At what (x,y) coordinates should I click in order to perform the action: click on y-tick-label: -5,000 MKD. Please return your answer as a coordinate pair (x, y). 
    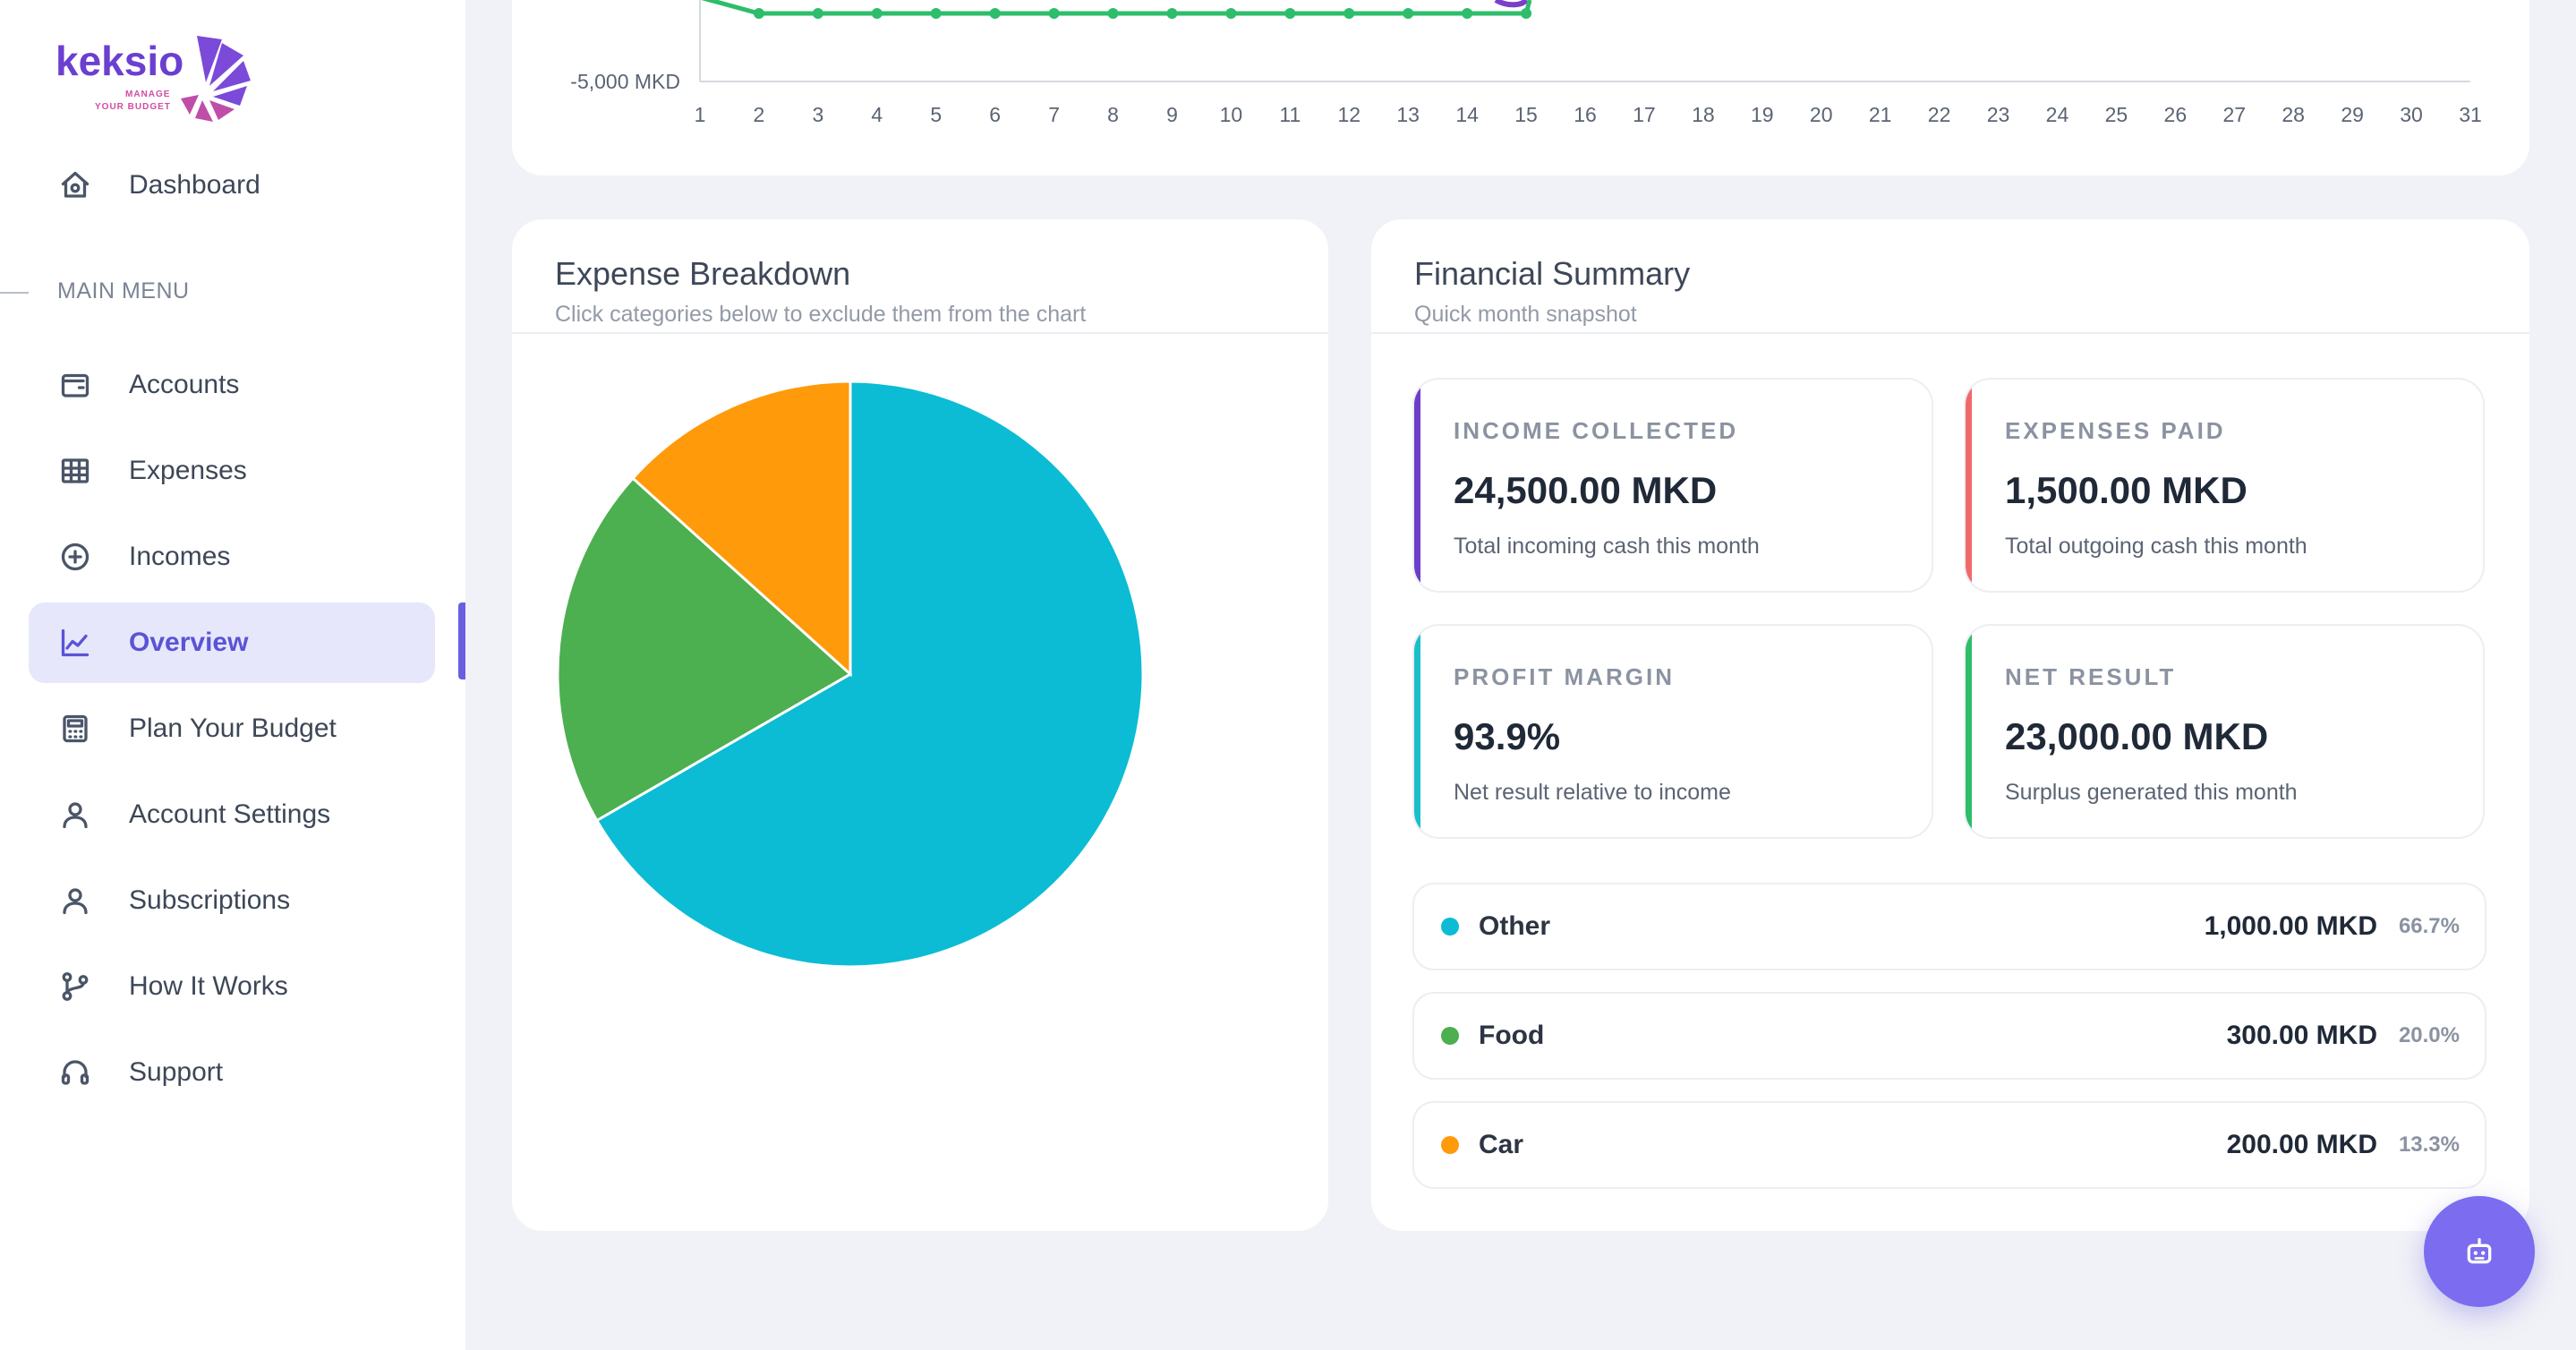
    Looking at the image, I should click on (625, 81).